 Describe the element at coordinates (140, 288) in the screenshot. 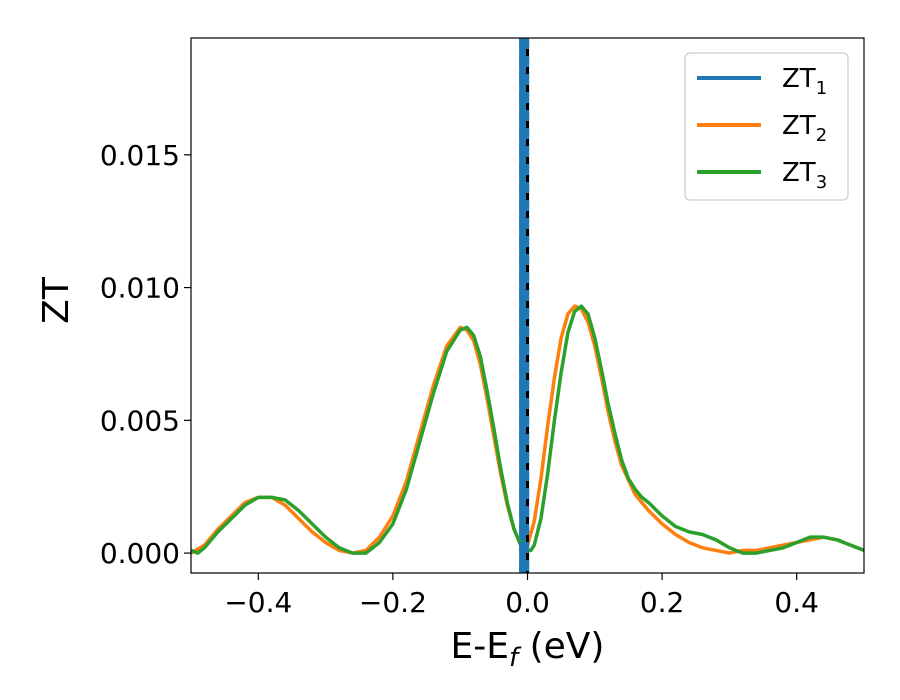

I see `y-tick-label: 0.010` at that location.